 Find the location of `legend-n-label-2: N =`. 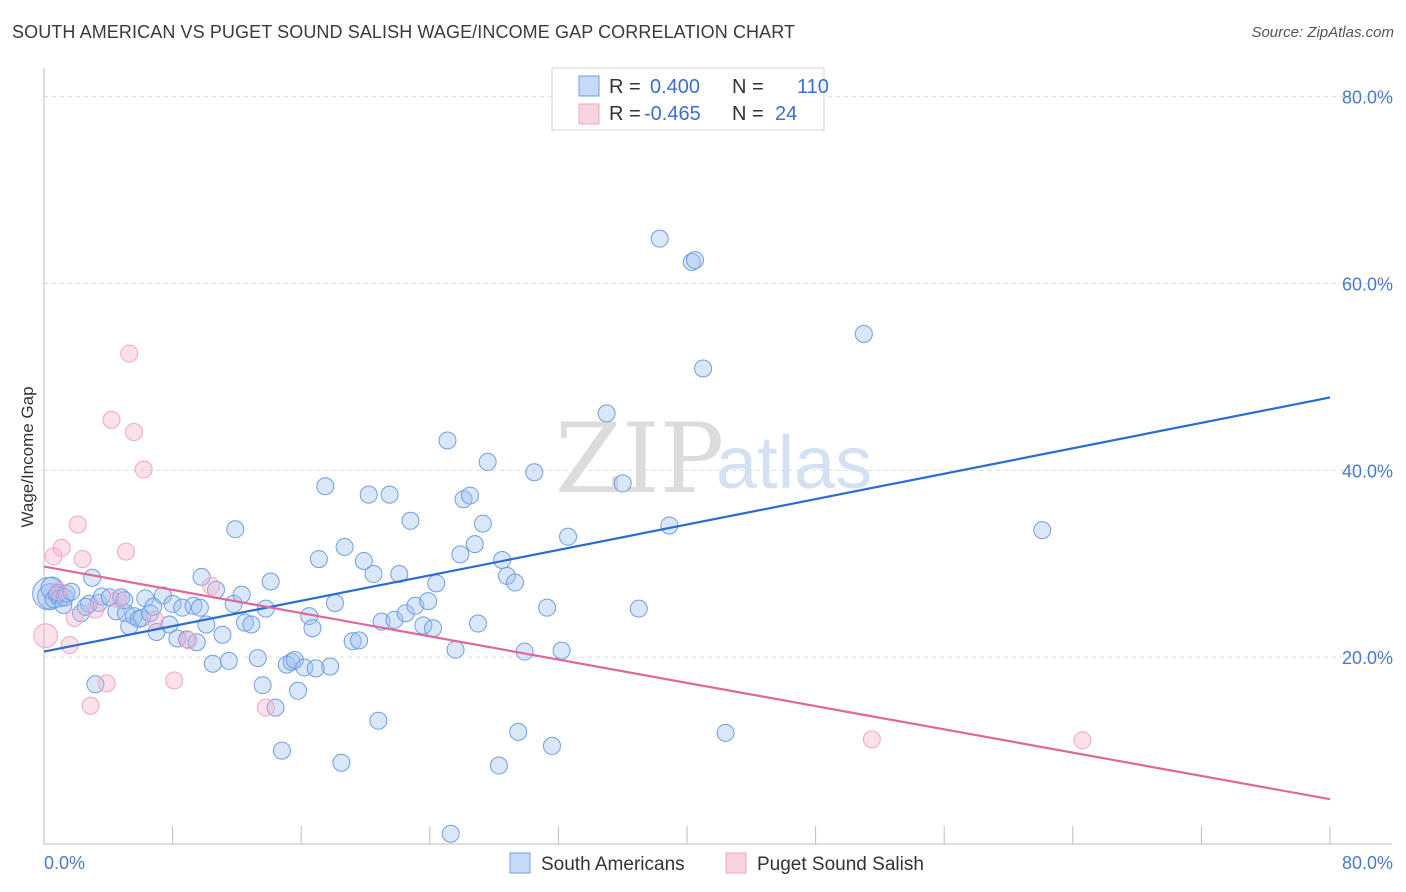

legend-n-label-2: N = is located at coordinates (748, 114).